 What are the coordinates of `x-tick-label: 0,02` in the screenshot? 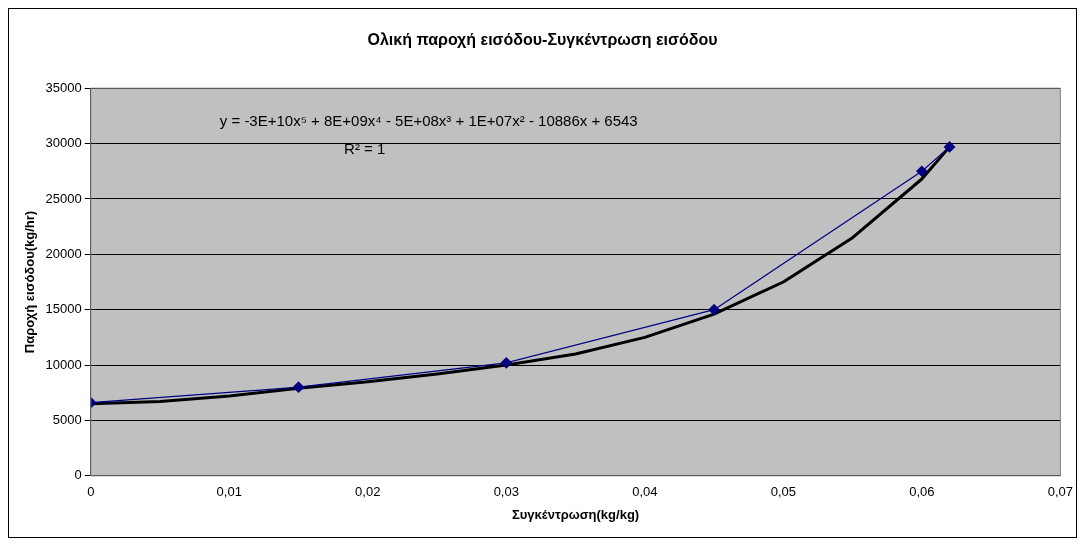 It's located at (368, 492).